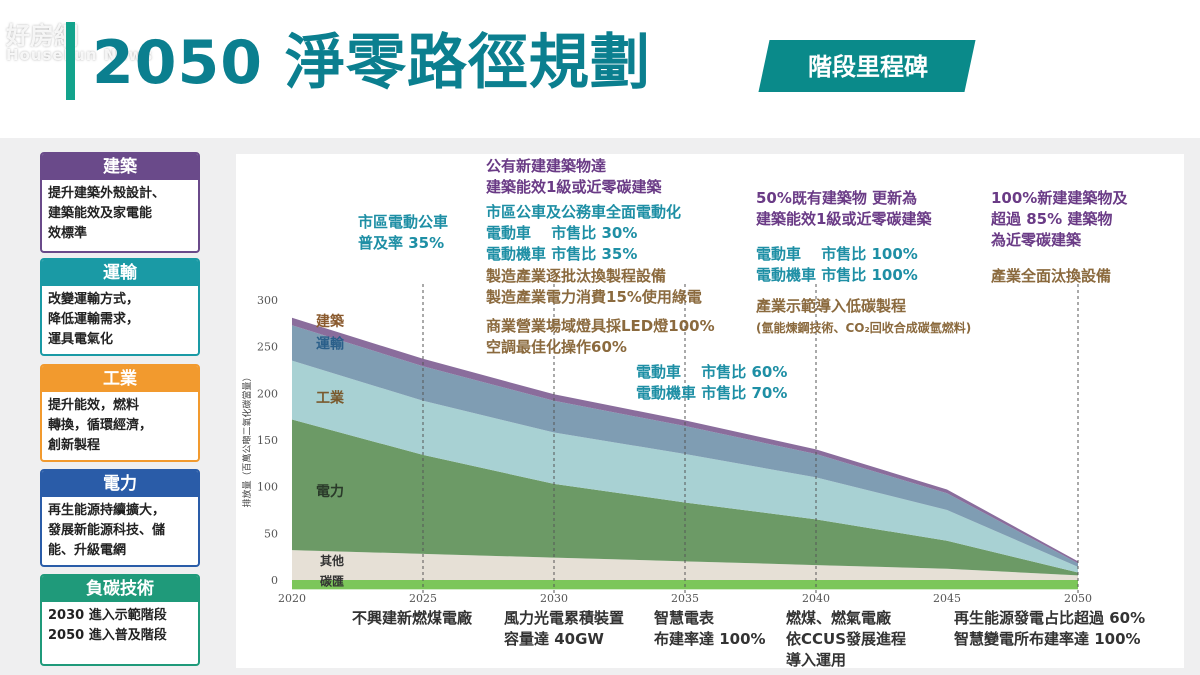 The height and width of the screenshot is (675, 1200). I want to click on annotation-ebus-2025: 市區電動公車 普及率 35%, so click(403, 232).